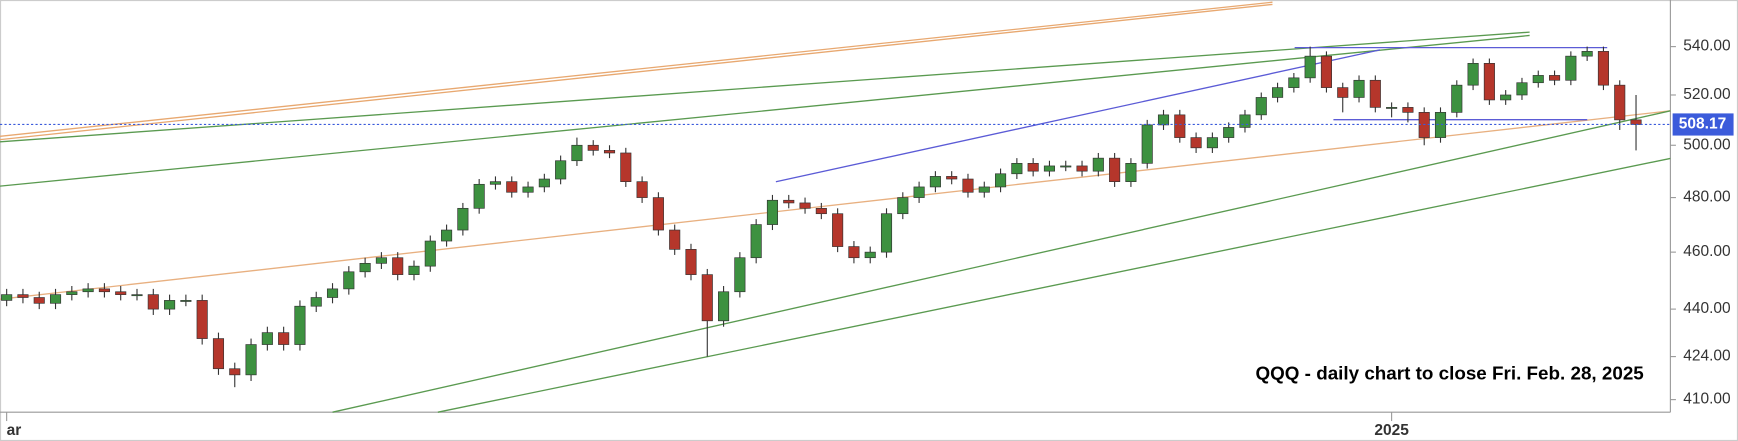  I want to click on y-tick-label: 480.00, so click(1707, 197).